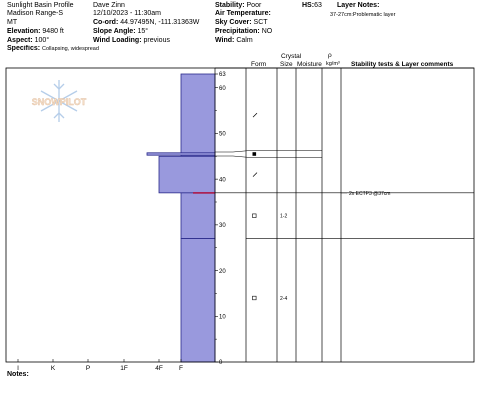 This screenshot has width=480, height=406. I want to click on elevation: Elevation: 9480 ft, so click(35, 32).